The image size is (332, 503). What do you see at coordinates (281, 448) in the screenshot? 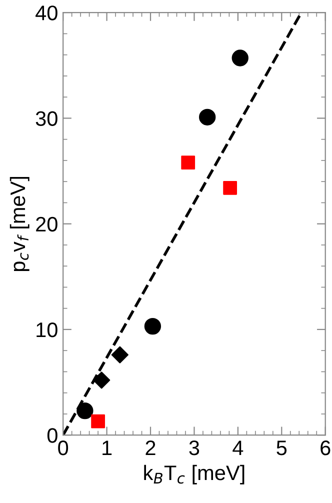
I see `x-tick-label: 5` at bounding box center [281, 448].